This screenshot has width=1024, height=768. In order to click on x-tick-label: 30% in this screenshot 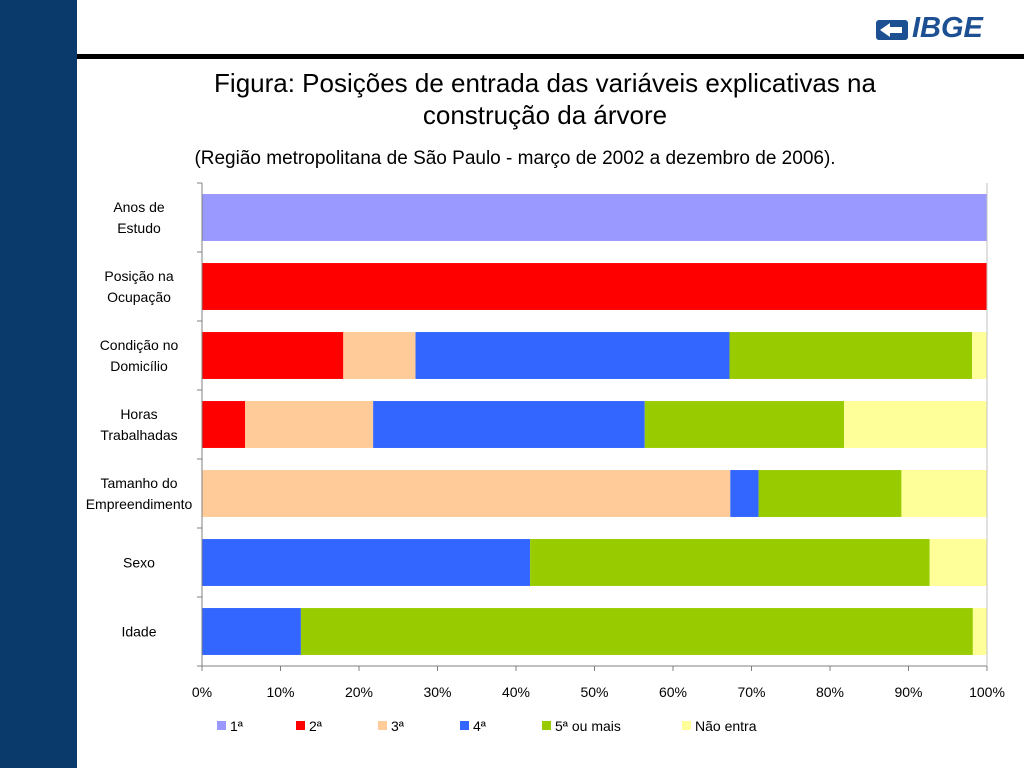, I will do `click(437, 692)`.